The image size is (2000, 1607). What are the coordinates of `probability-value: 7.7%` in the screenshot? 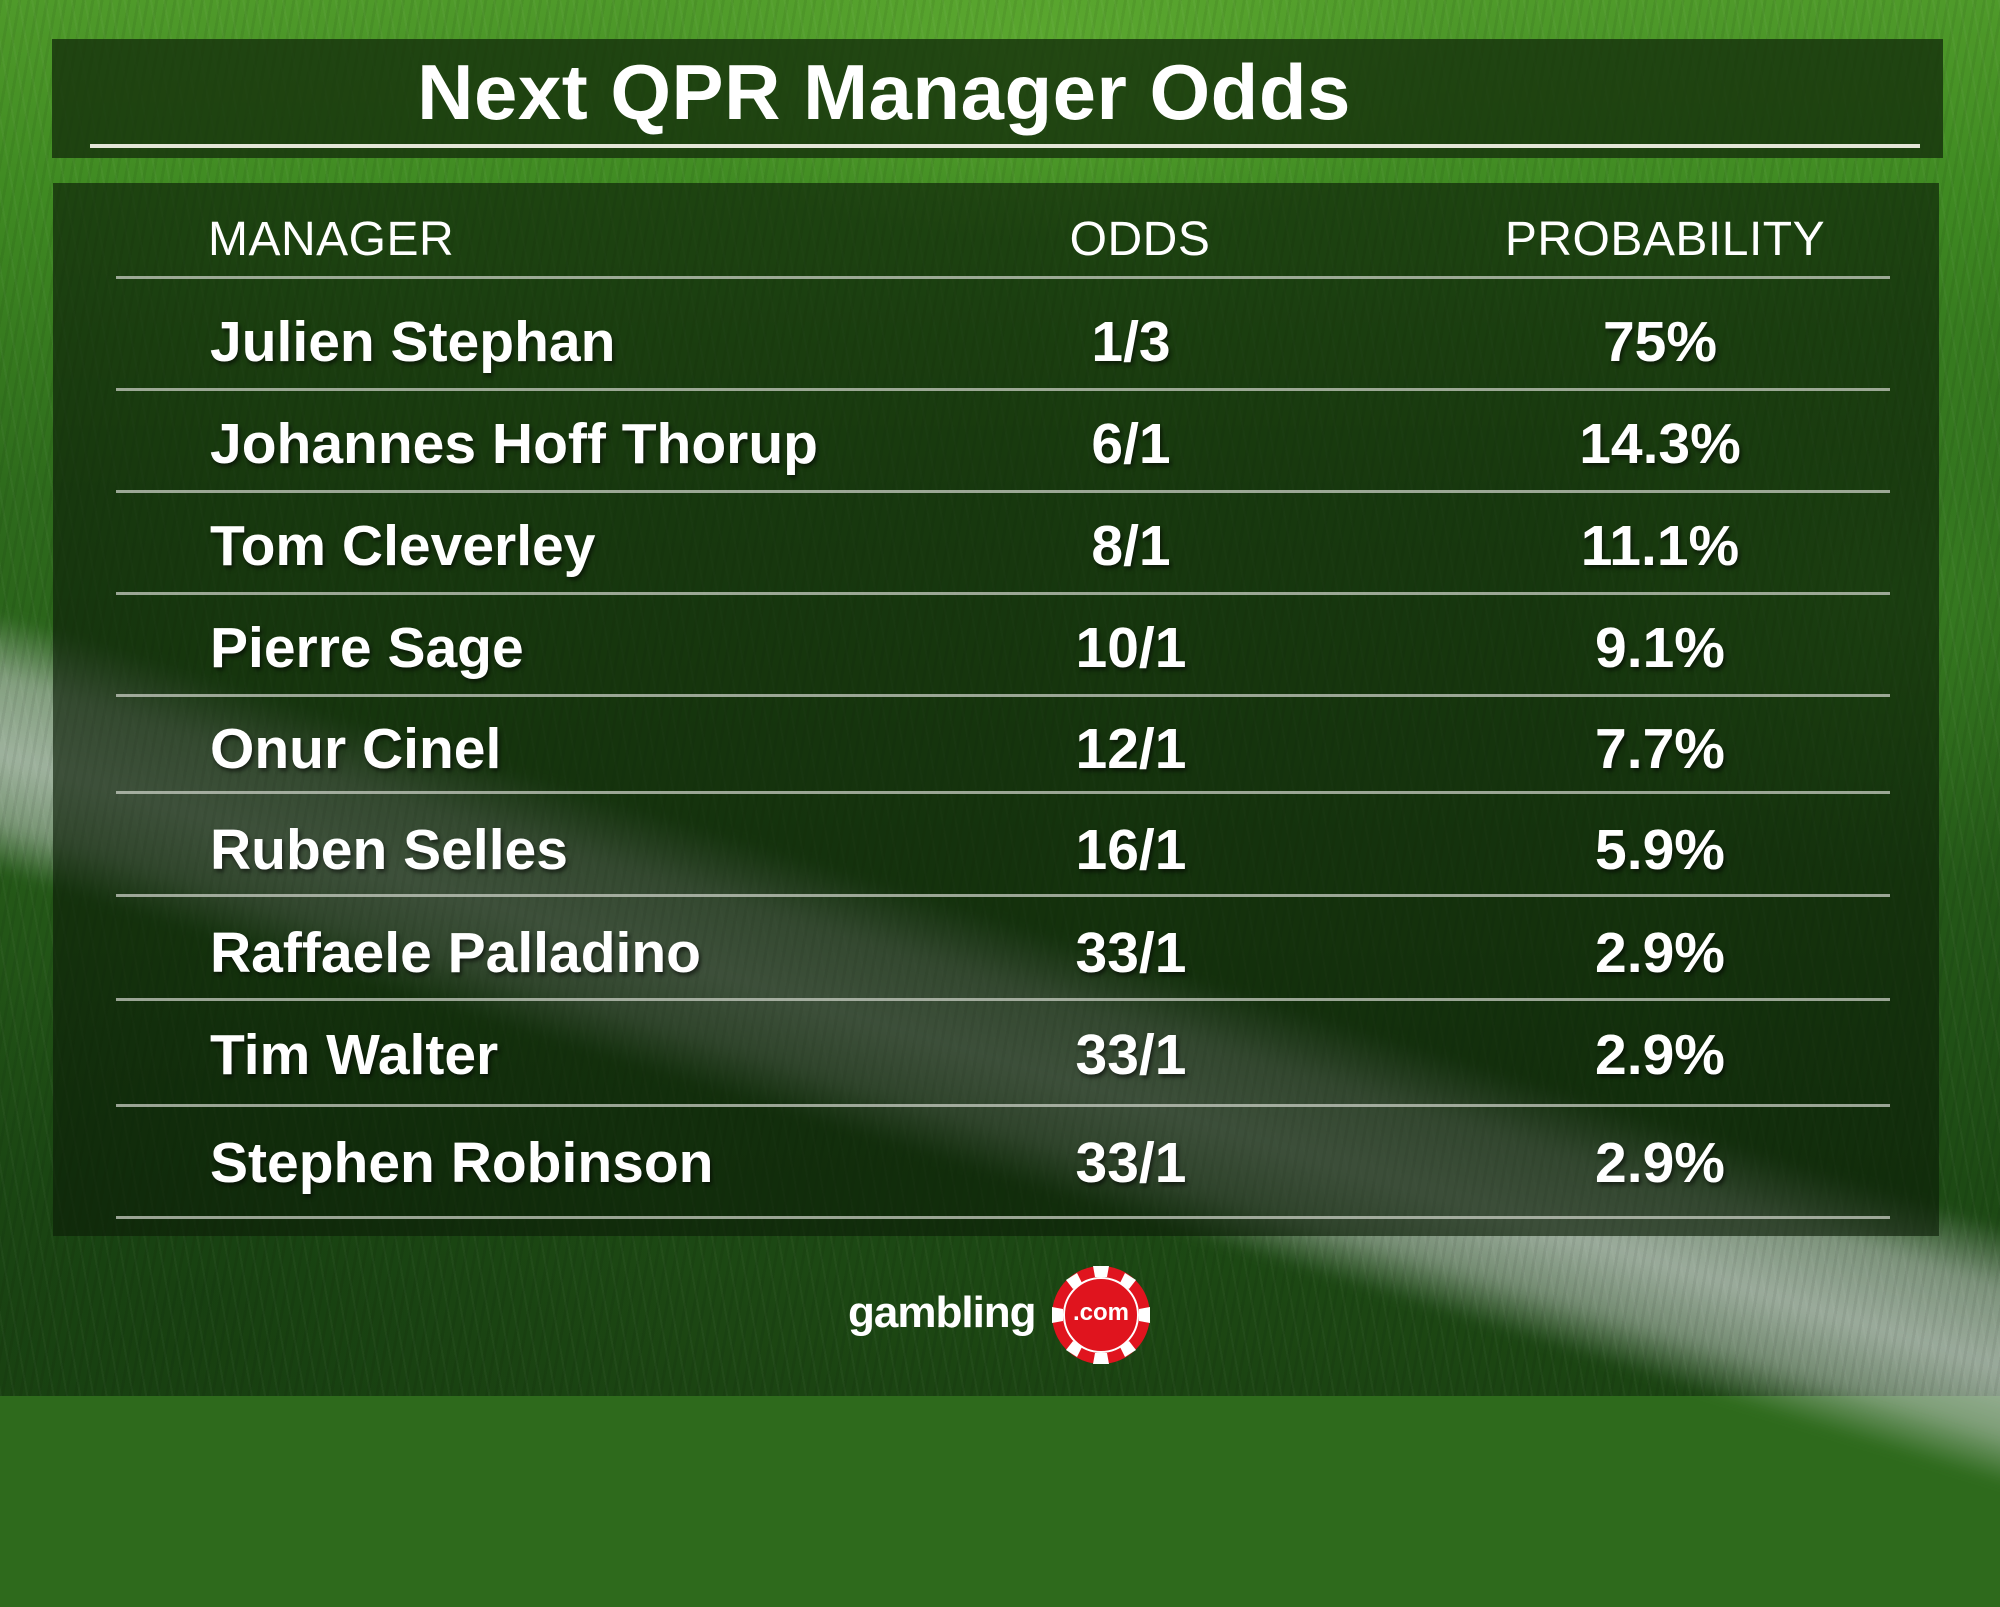 It's located at (1660, 749).